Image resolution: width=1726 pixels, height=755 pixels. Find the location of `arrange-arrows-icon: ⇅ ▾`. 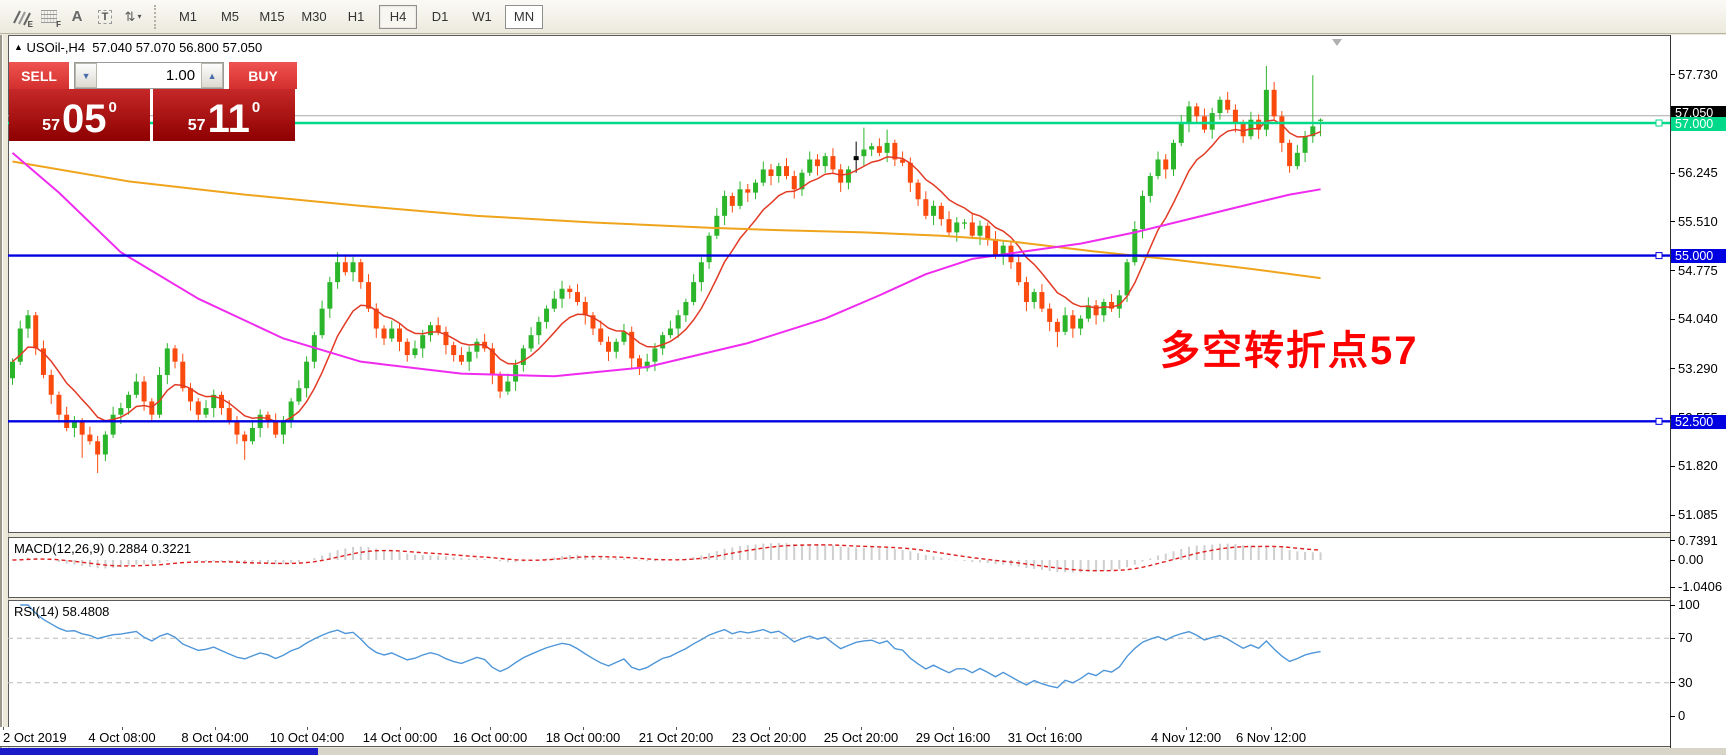

arrange-arrows-icon: ⇅ ▾ is located at coordinates (133, 16).